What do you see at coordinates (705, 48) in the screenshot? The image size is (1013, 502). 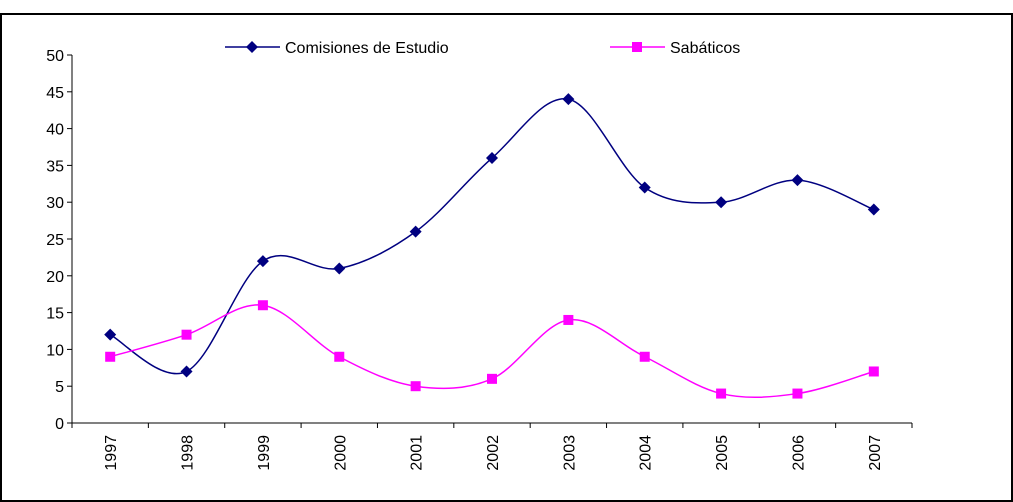 I see `legend-label: Sabáticos` at bounding box center [705, 48].